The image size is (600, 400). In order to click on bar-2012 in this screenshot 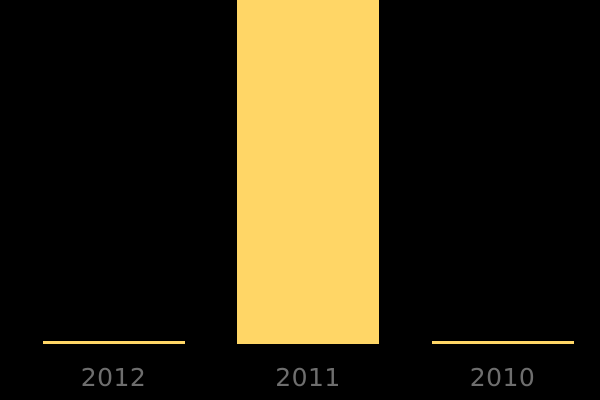, I will do `click(113, 342)`.